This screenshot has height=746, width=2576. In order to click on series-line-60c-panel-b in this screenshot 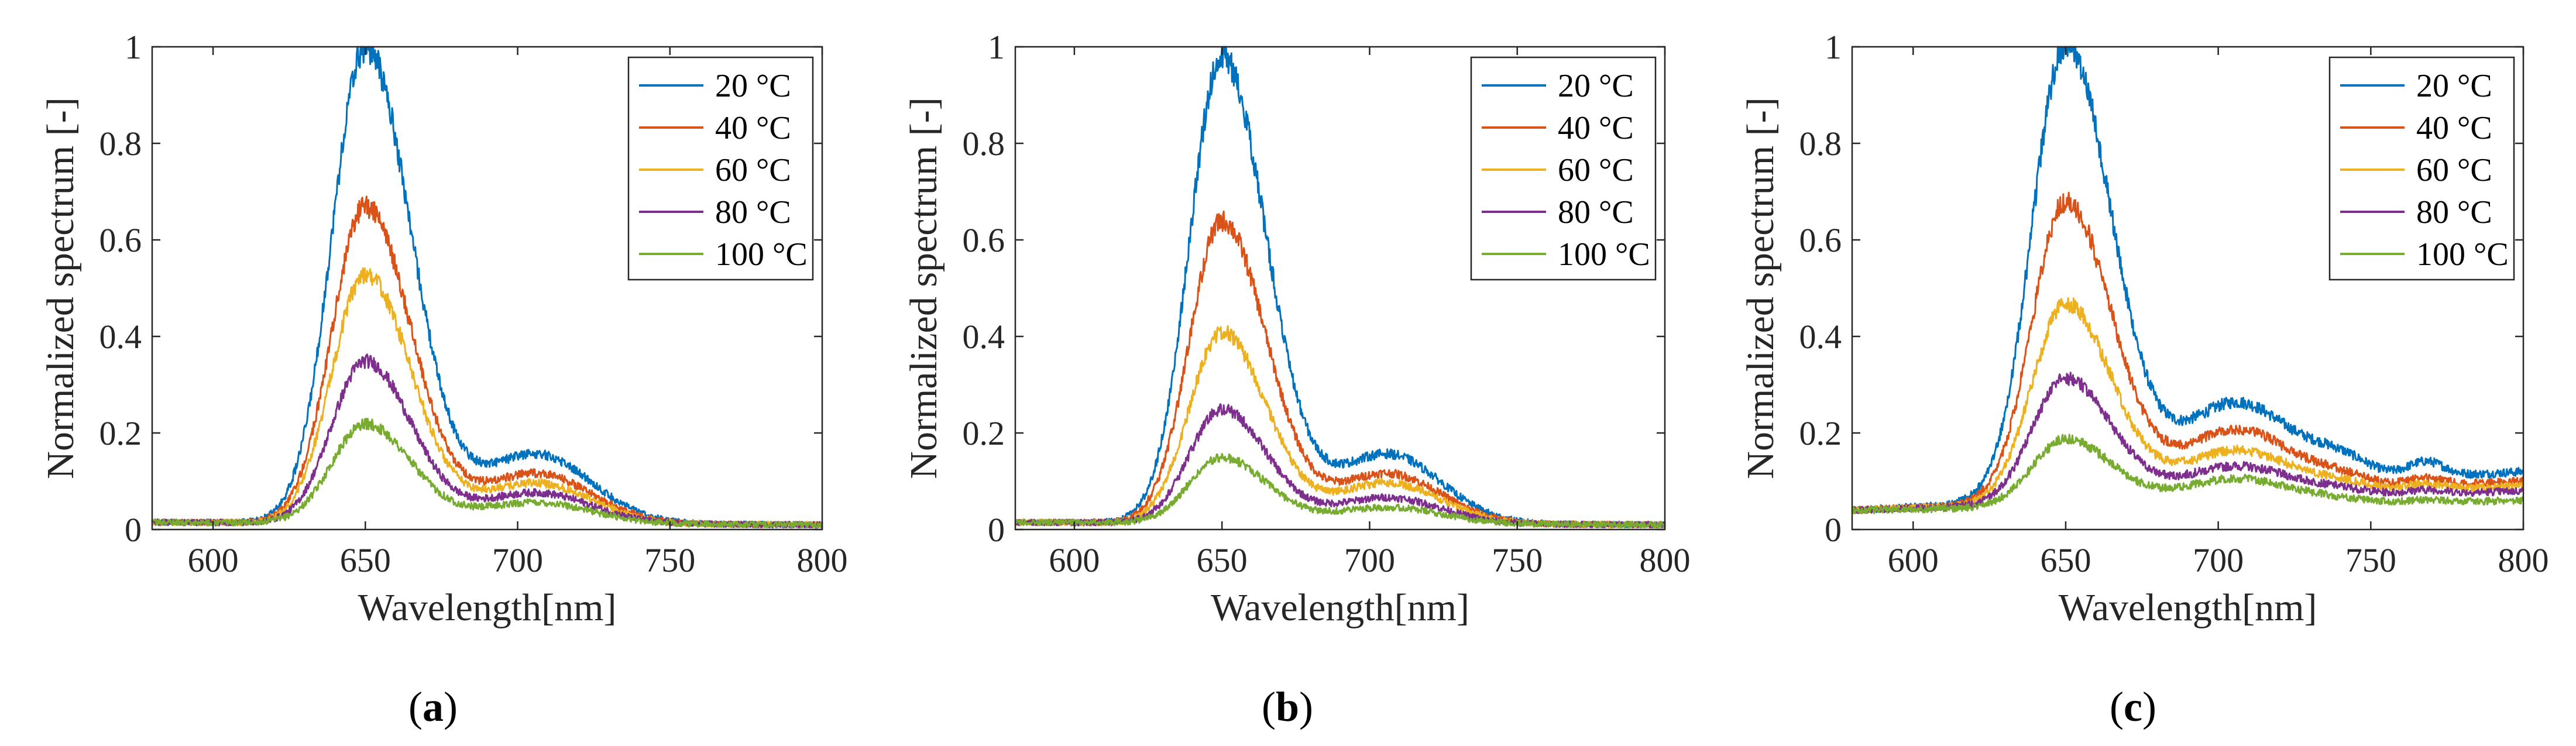, I will do `click(1340, 427)`.